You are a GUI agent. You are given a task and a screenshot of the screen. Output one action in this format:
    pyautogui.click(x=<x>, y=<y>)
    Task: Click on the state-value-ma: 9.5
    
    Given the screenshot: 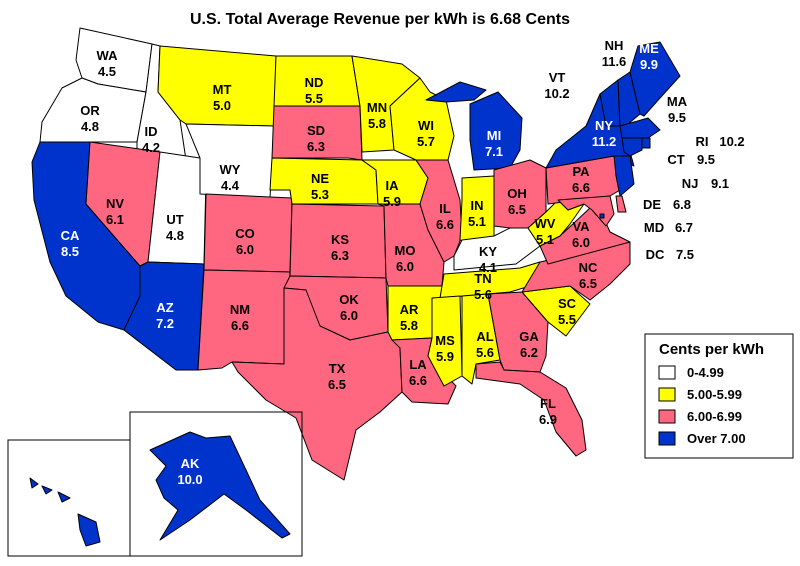 What is the action you would take?
    pyautogui.click(x=677, y=117)
    